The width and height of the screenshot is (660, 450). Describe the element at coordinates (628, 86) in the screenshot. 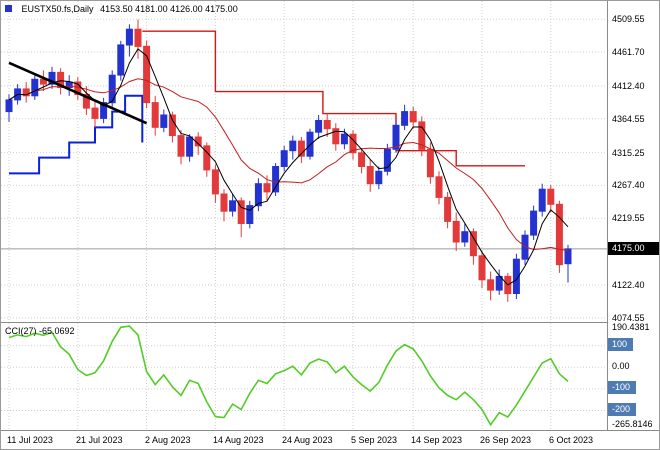

I see `price-axis-label: 4412.40` at that location.